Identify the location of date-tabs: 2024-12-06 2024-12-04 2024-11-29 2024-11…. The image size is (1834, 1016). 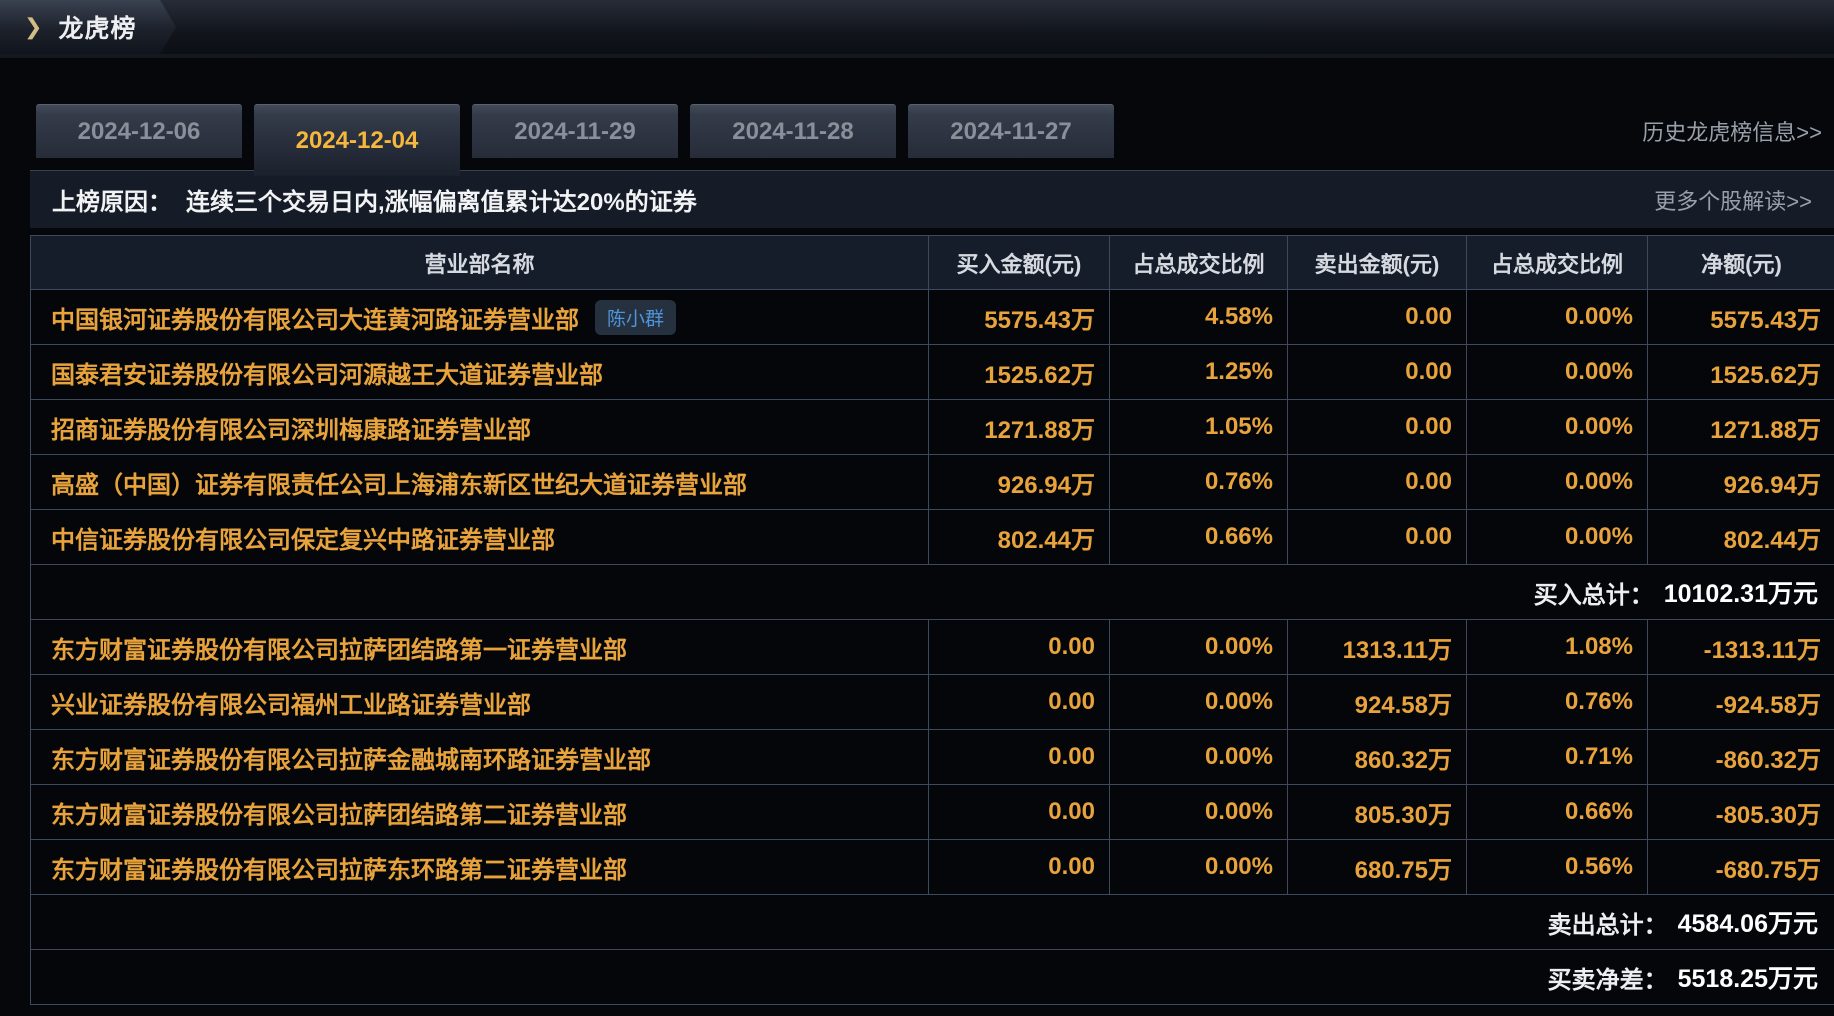
(931, 140).